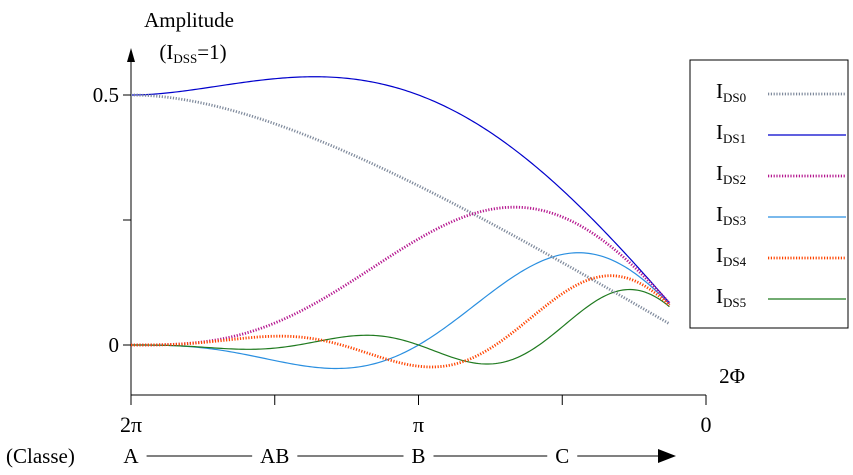  I want to click on x-tick-label: 0, so click(706, 424).